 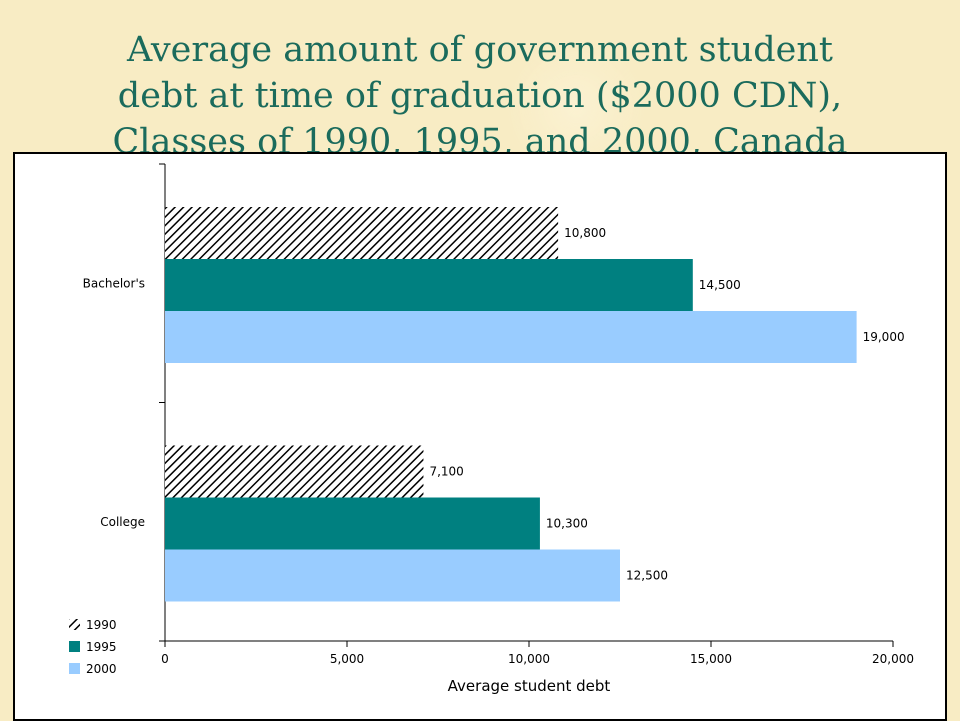 What do you see at coordinates (446, 472) in the screenshot?
I see `data-label: 7,100` at bounding box center [446, 472].